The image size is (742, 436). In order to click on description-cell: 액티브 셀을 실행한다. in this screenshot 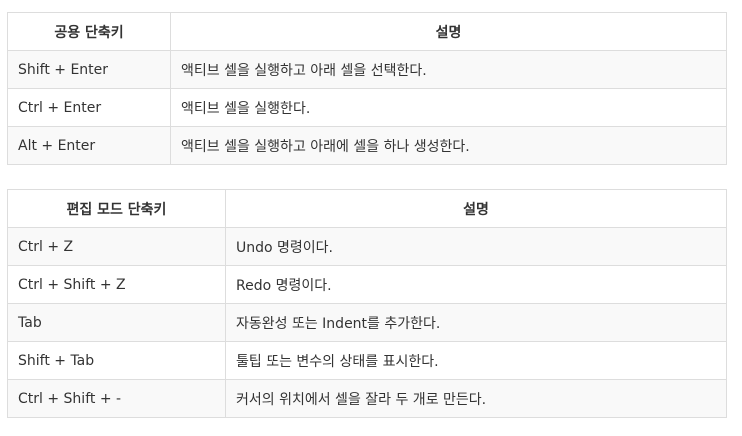, I will do `click(448, 107)`.